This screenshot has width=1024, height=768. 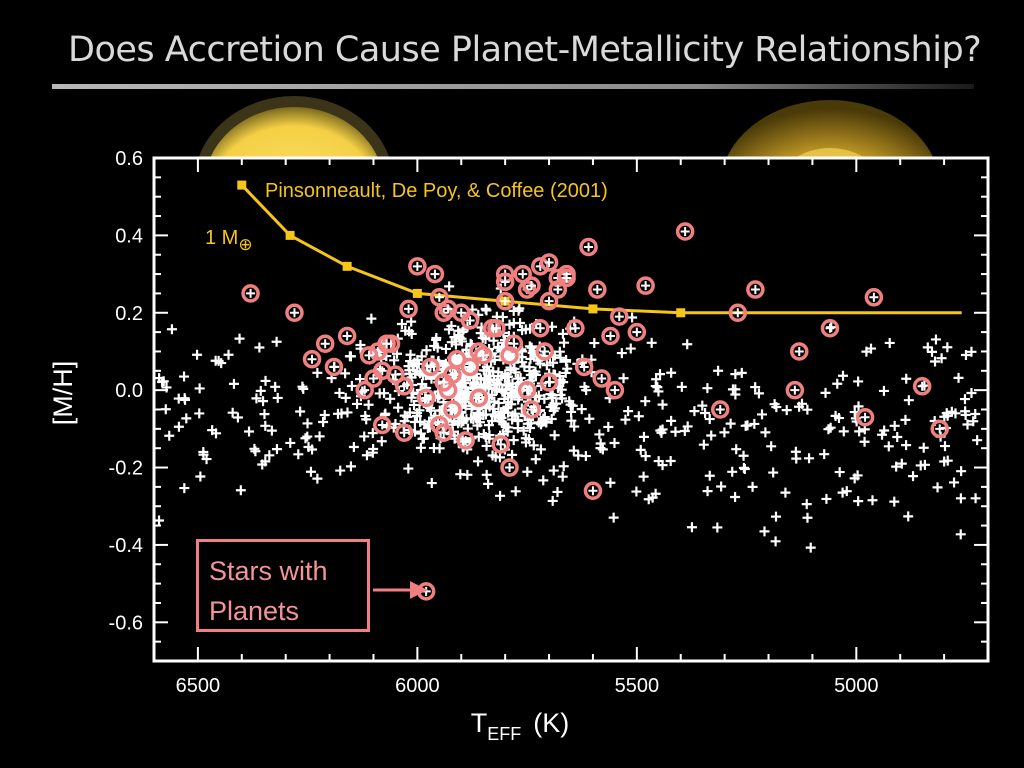 What do you see at coordinates (637, 686) in the screenshot?
I see `x-tick-label: 5500` at bounding box center [637, 686].